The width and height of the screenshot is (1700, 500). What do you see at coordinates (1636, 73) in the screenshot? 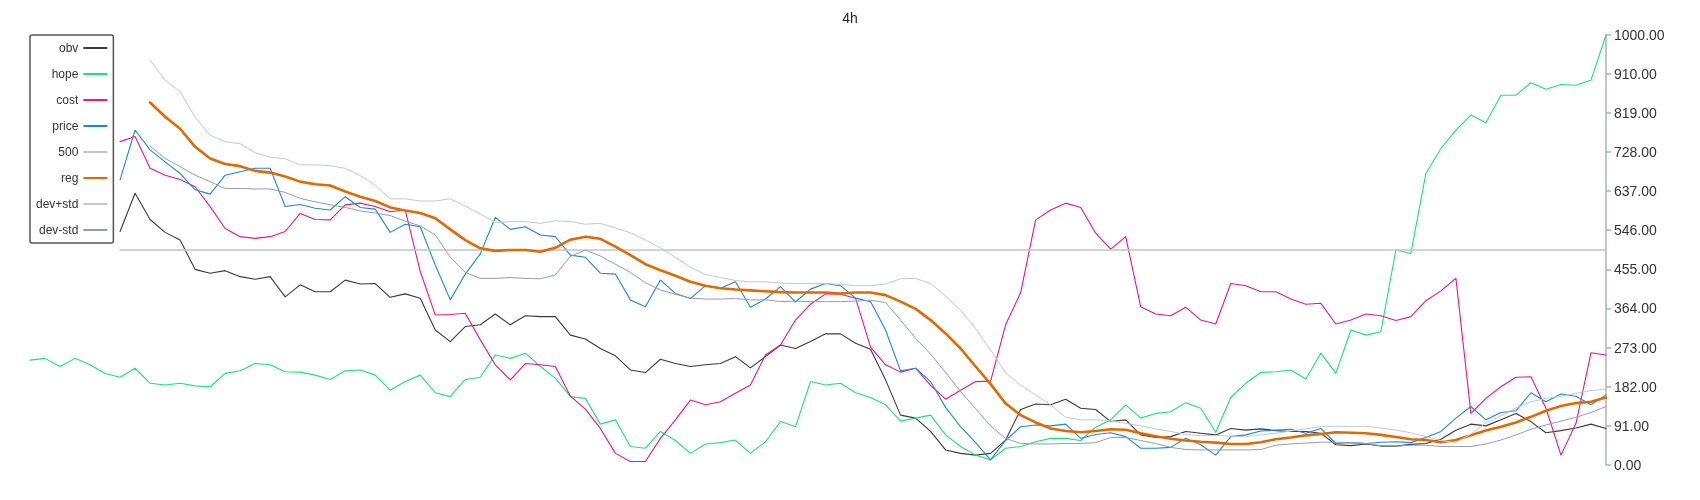
I see `y-tick-label: 910.00` at bounding box center [1636, 73].